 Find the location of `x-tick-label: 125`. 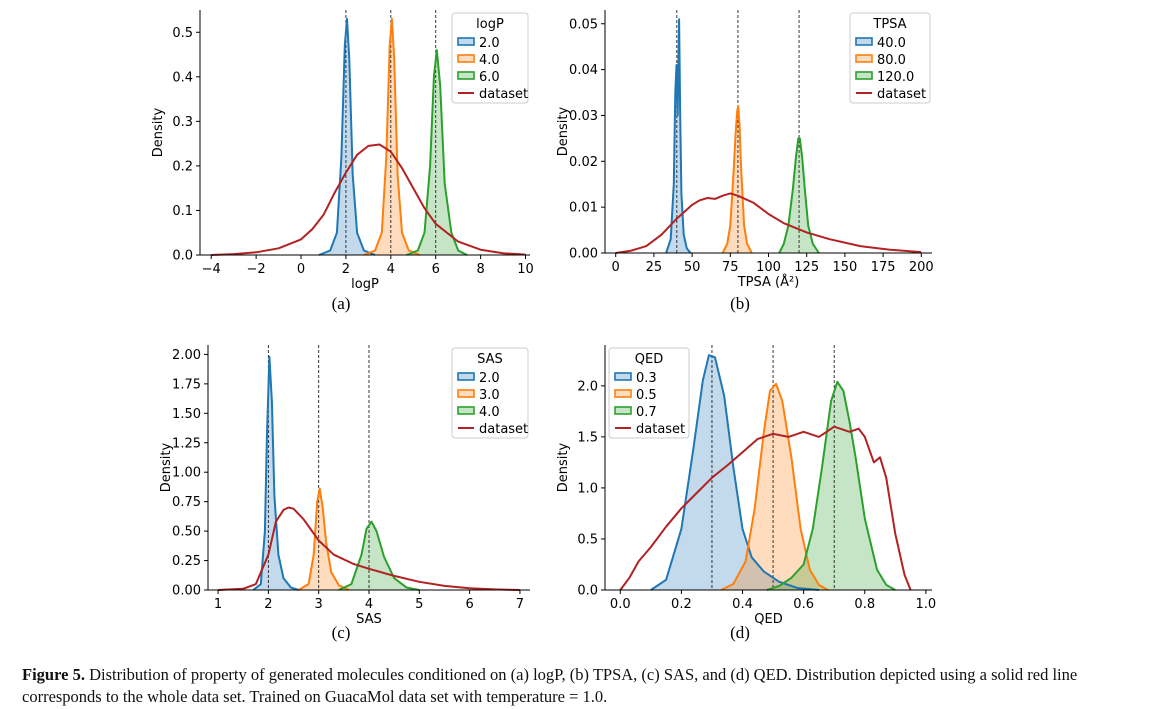

x-tick-label: 125 is located at coordinates (806, 267).